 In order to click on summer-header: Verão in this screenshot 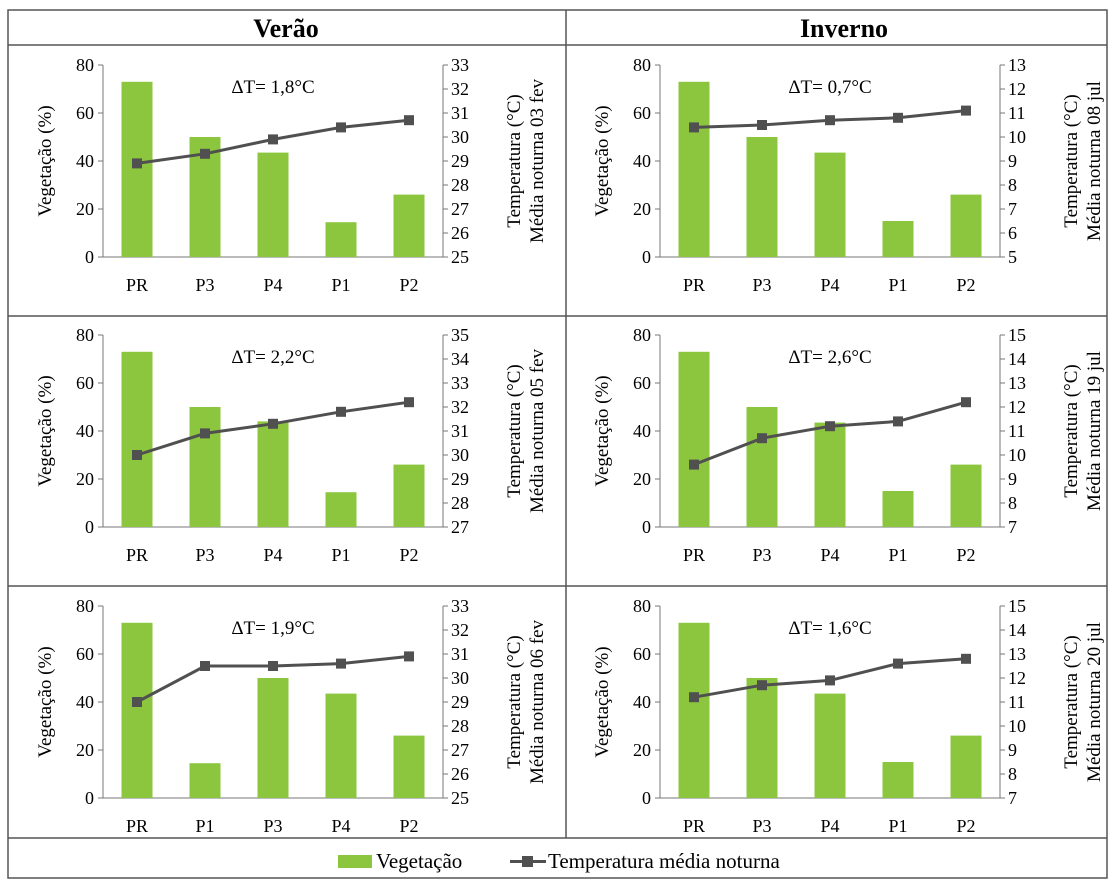, I will do `click(286, 28)`.